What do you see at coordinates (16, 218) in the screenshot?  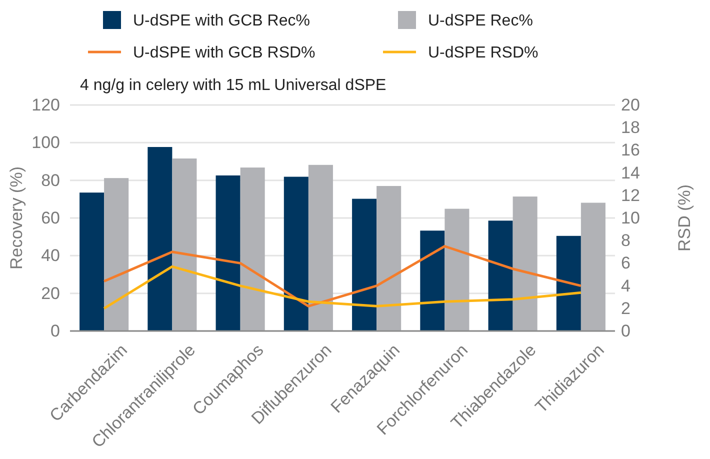 I see `y-axis-title: Recovery (%)` at bounding box center [16, 218].